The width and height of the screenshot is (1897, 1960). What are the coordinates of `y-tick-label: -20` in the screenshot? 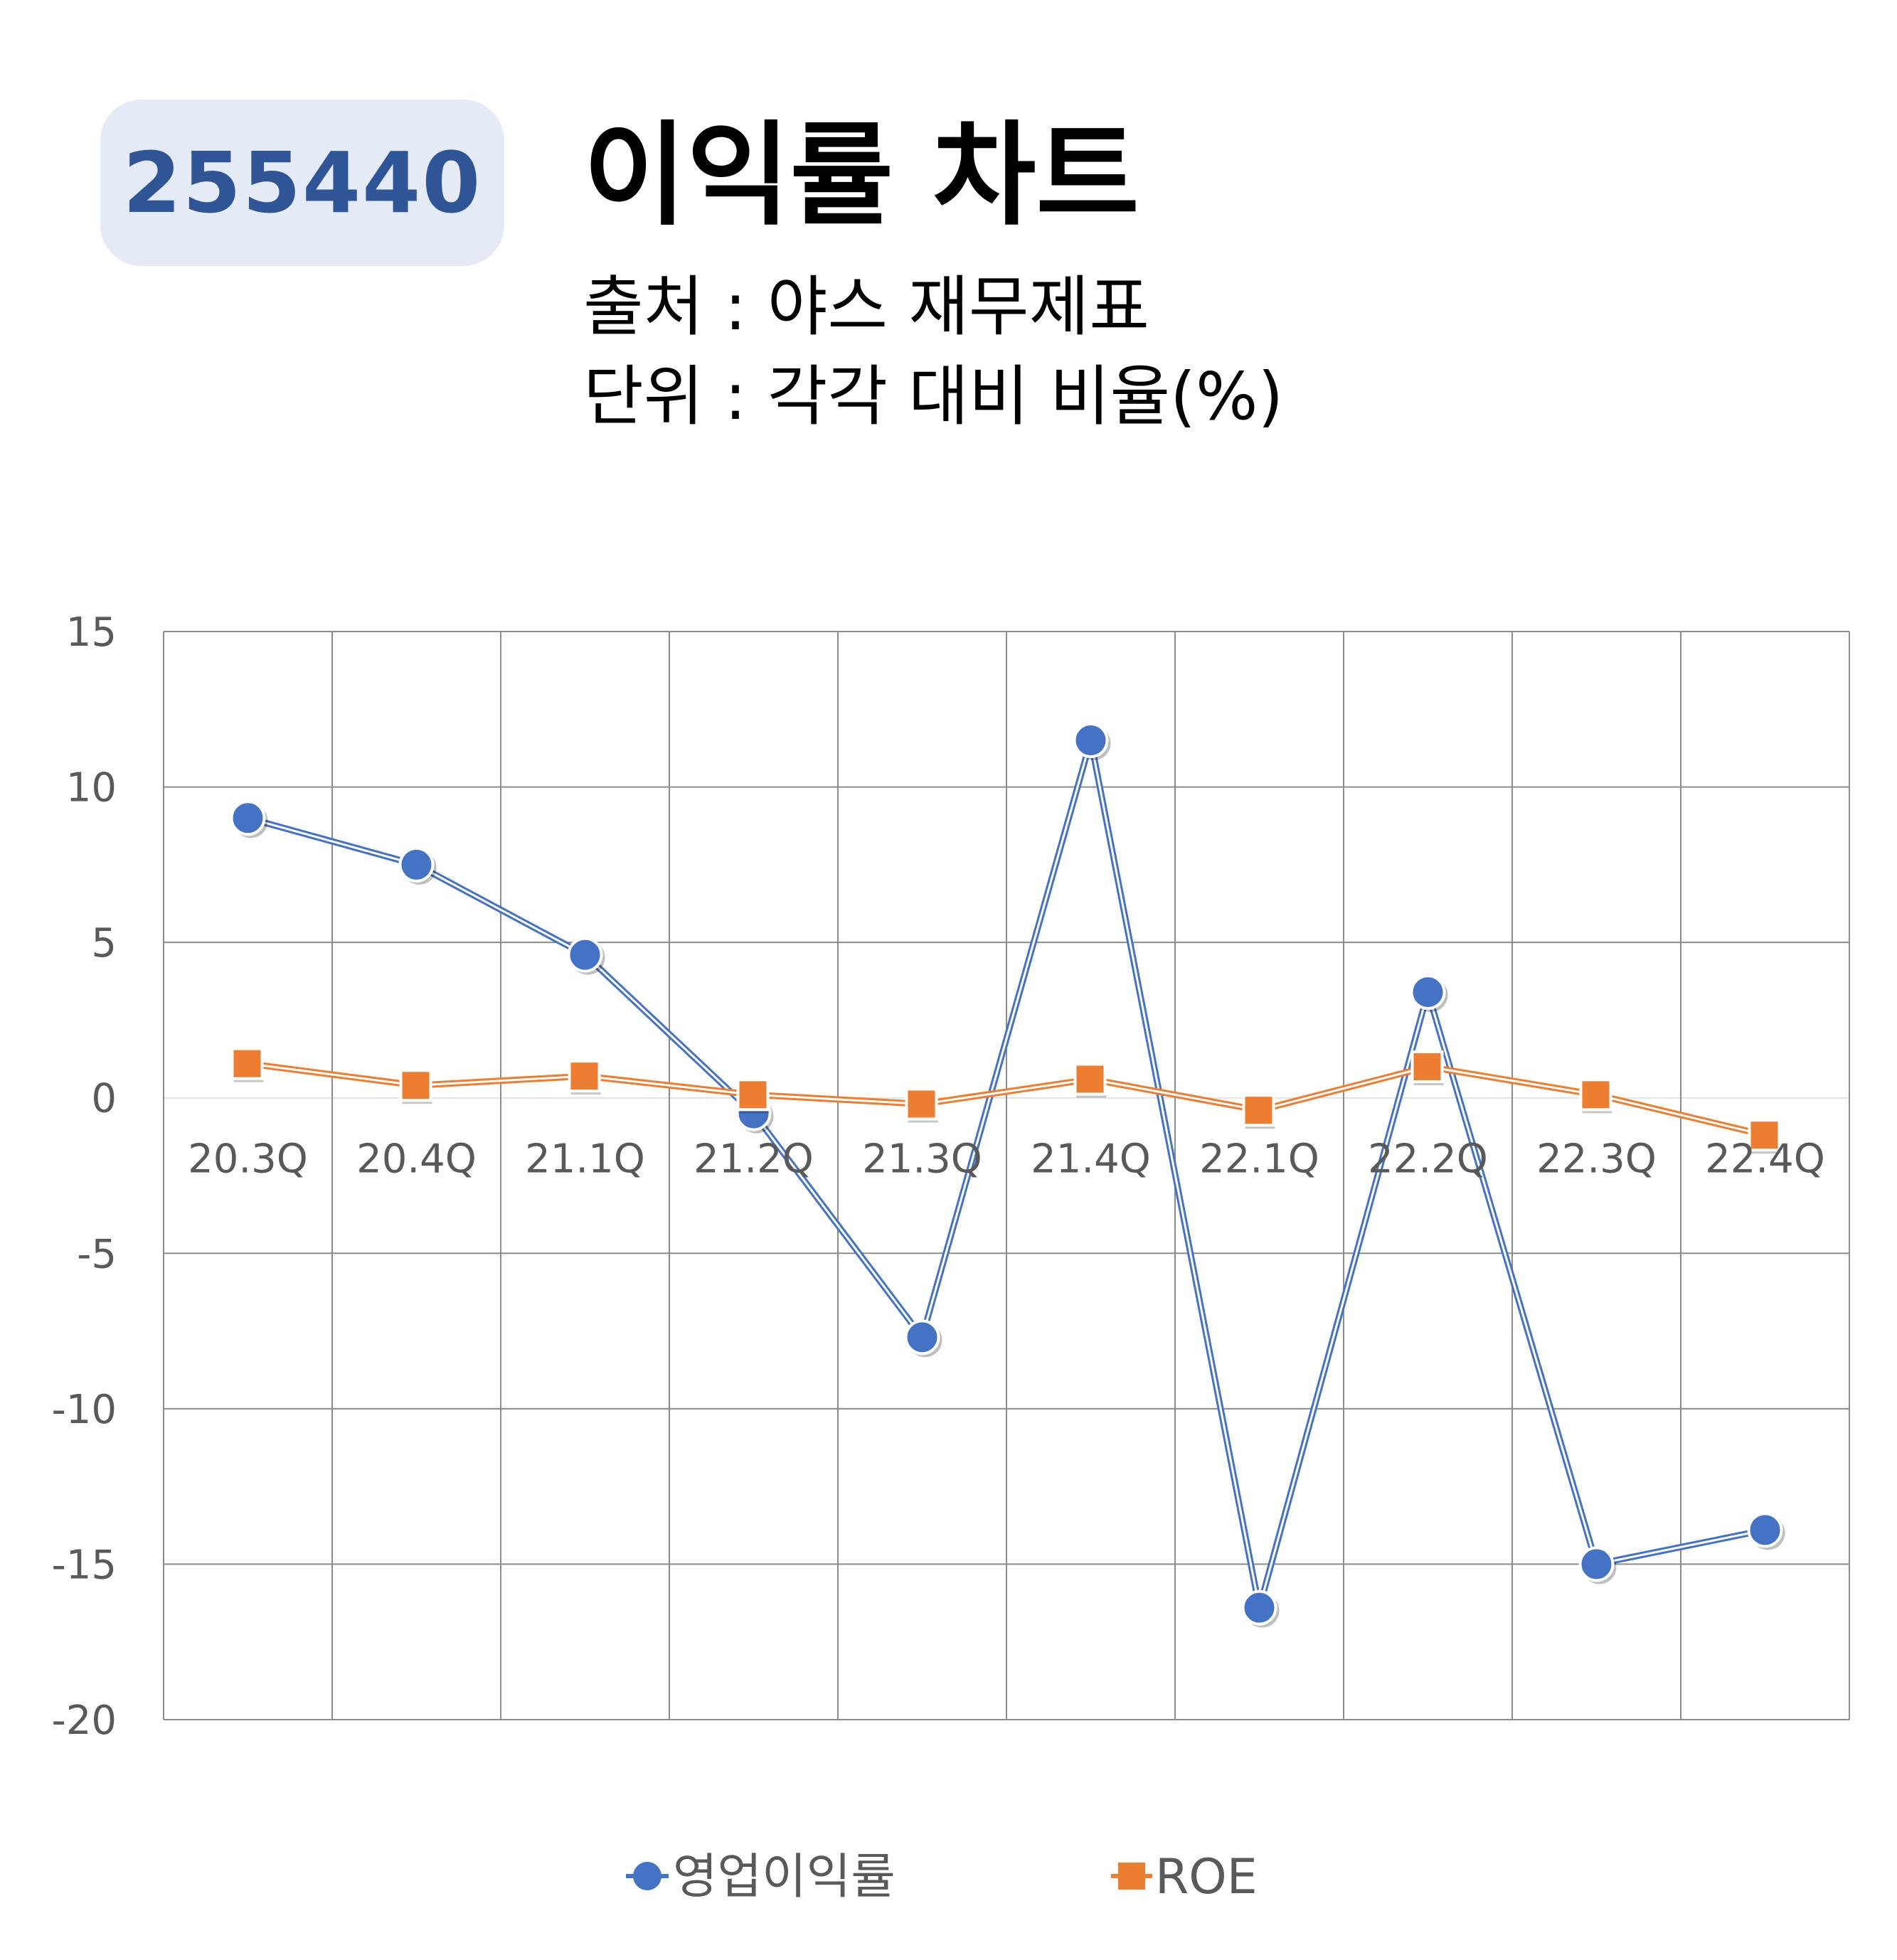 It's located at (84, 1721).